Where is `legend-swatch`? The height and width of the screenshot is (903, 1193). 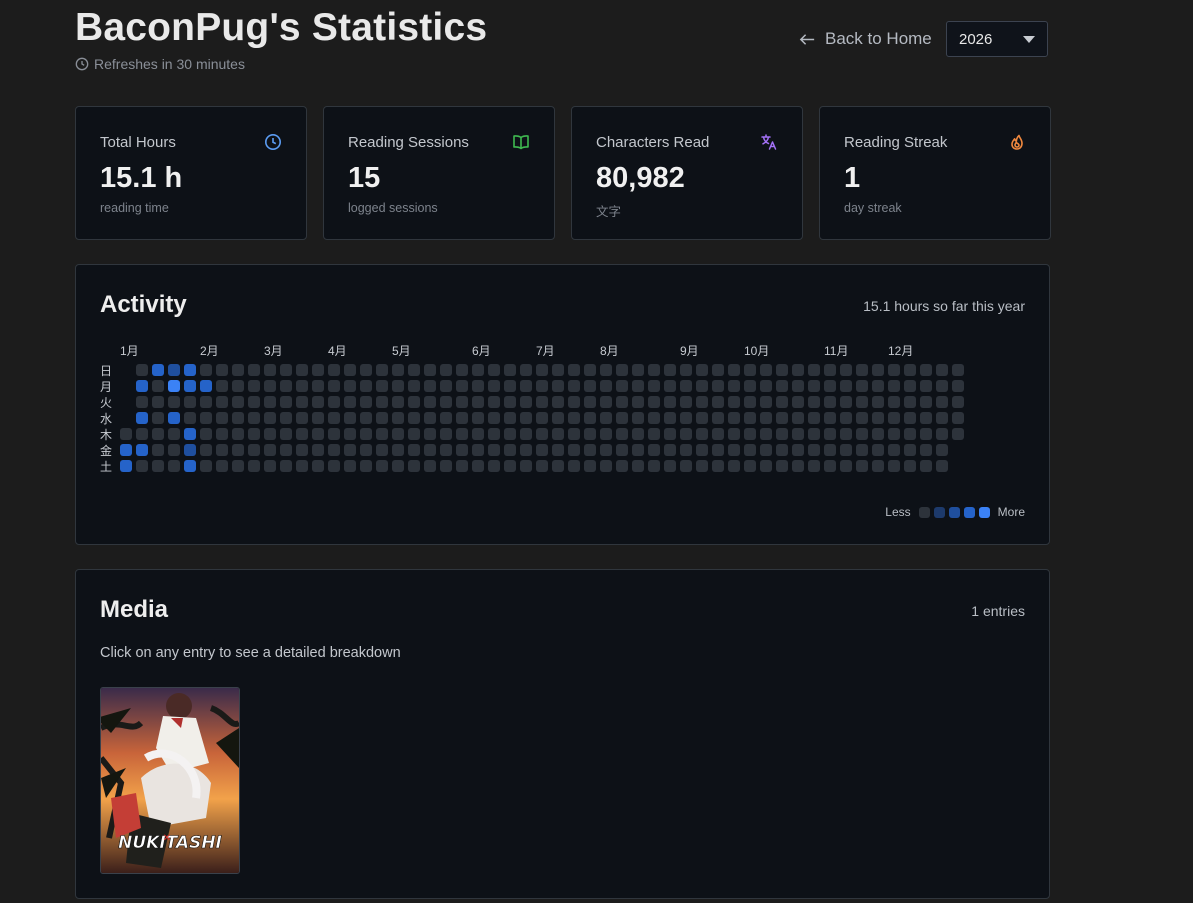
legend-swatch is located at coordinates (984, 512).